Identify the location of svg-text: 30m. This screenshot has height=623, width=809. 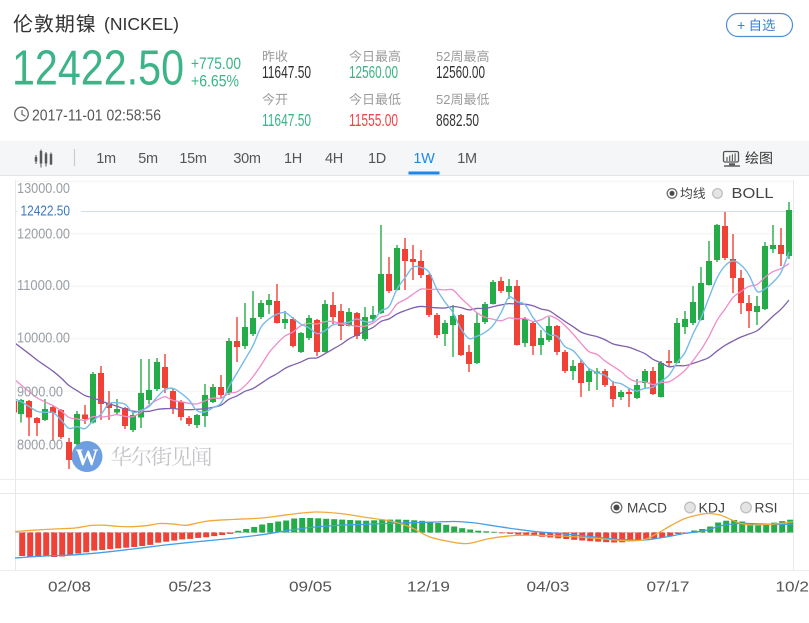
(247, 159).